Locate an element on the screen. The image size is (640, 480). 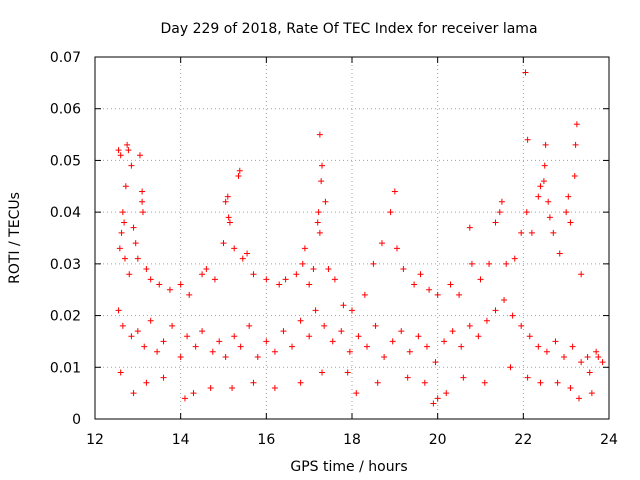
y-tick-labels: 0 0.01 0.02 0.03 0.04 0.05 0.06 0.07 is located at coordinates (65, 239).